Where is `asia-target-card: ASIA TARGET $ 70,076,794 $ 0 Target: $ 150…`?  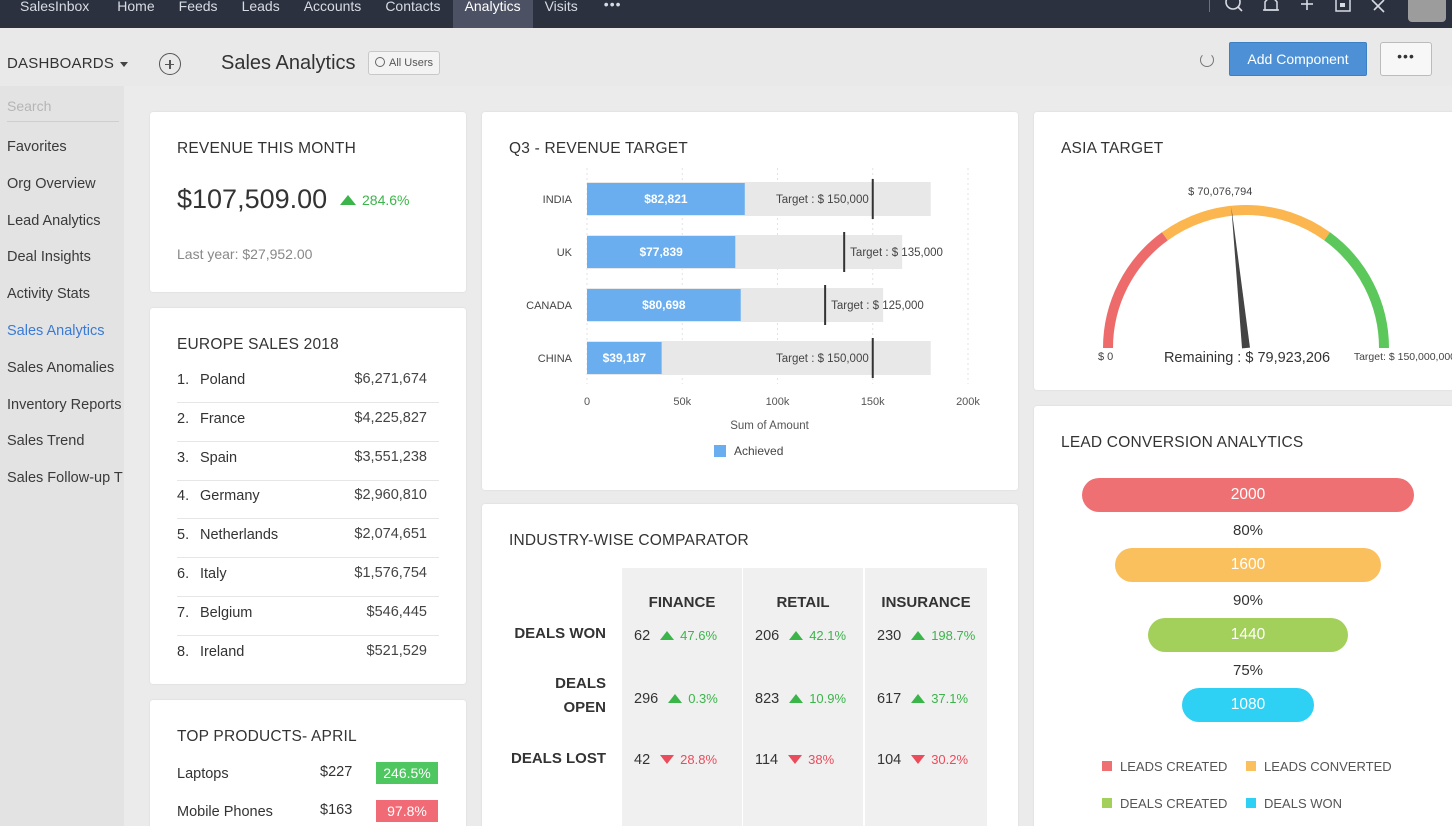
asia-target-card: ASIA TARGET $ 70,076,794 $ 0 Target: $ 150… is located at coordinates (1243, 251).